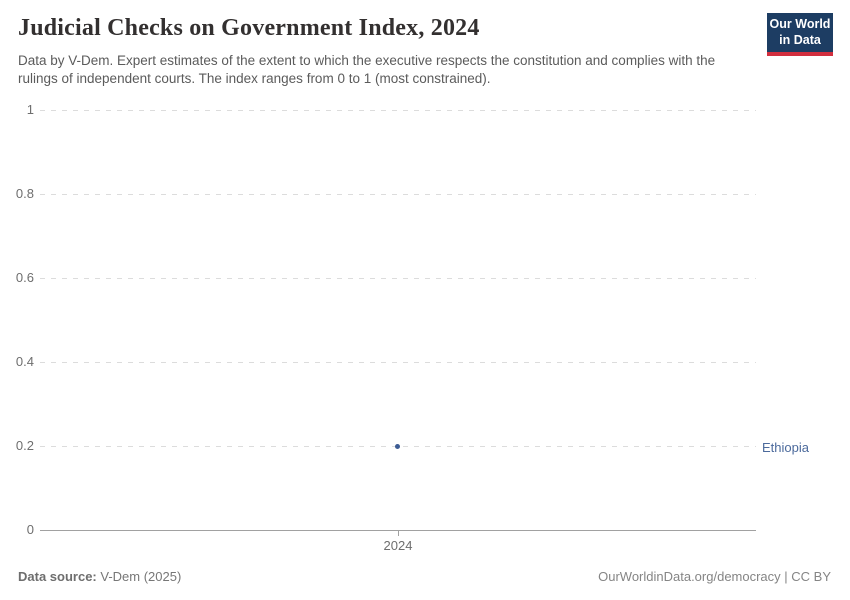  What do you see at coordinates (398, 530) in the screenshot?
I see `x-axis-line` at bounding box center [398, 530].